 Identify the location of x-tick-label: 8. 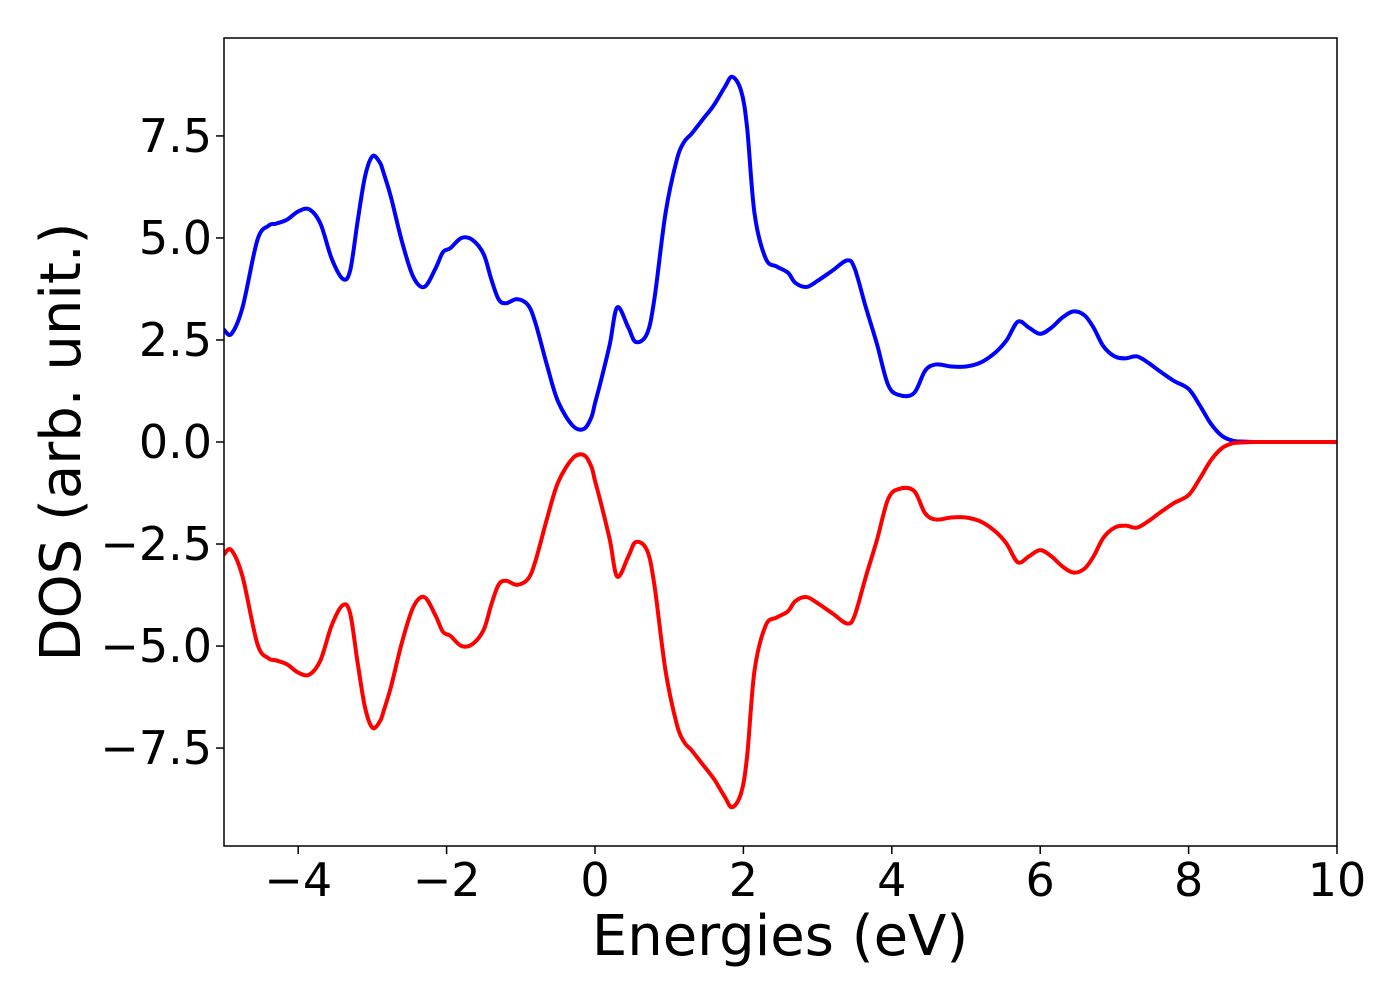
(1188, 880).